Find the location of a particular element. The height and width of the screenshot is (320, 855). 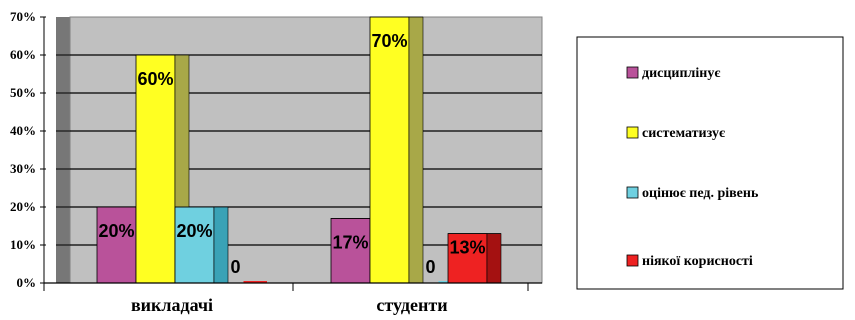

y-tick-label: 60% is located at coordinates (23, 54).